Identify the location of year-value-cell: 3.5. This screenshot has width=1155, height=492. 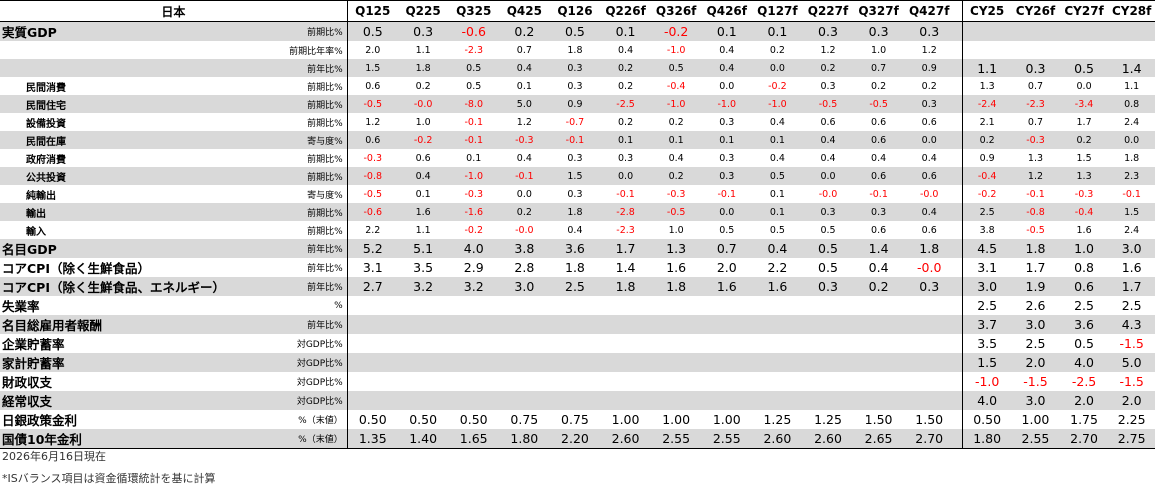
(987, 343).